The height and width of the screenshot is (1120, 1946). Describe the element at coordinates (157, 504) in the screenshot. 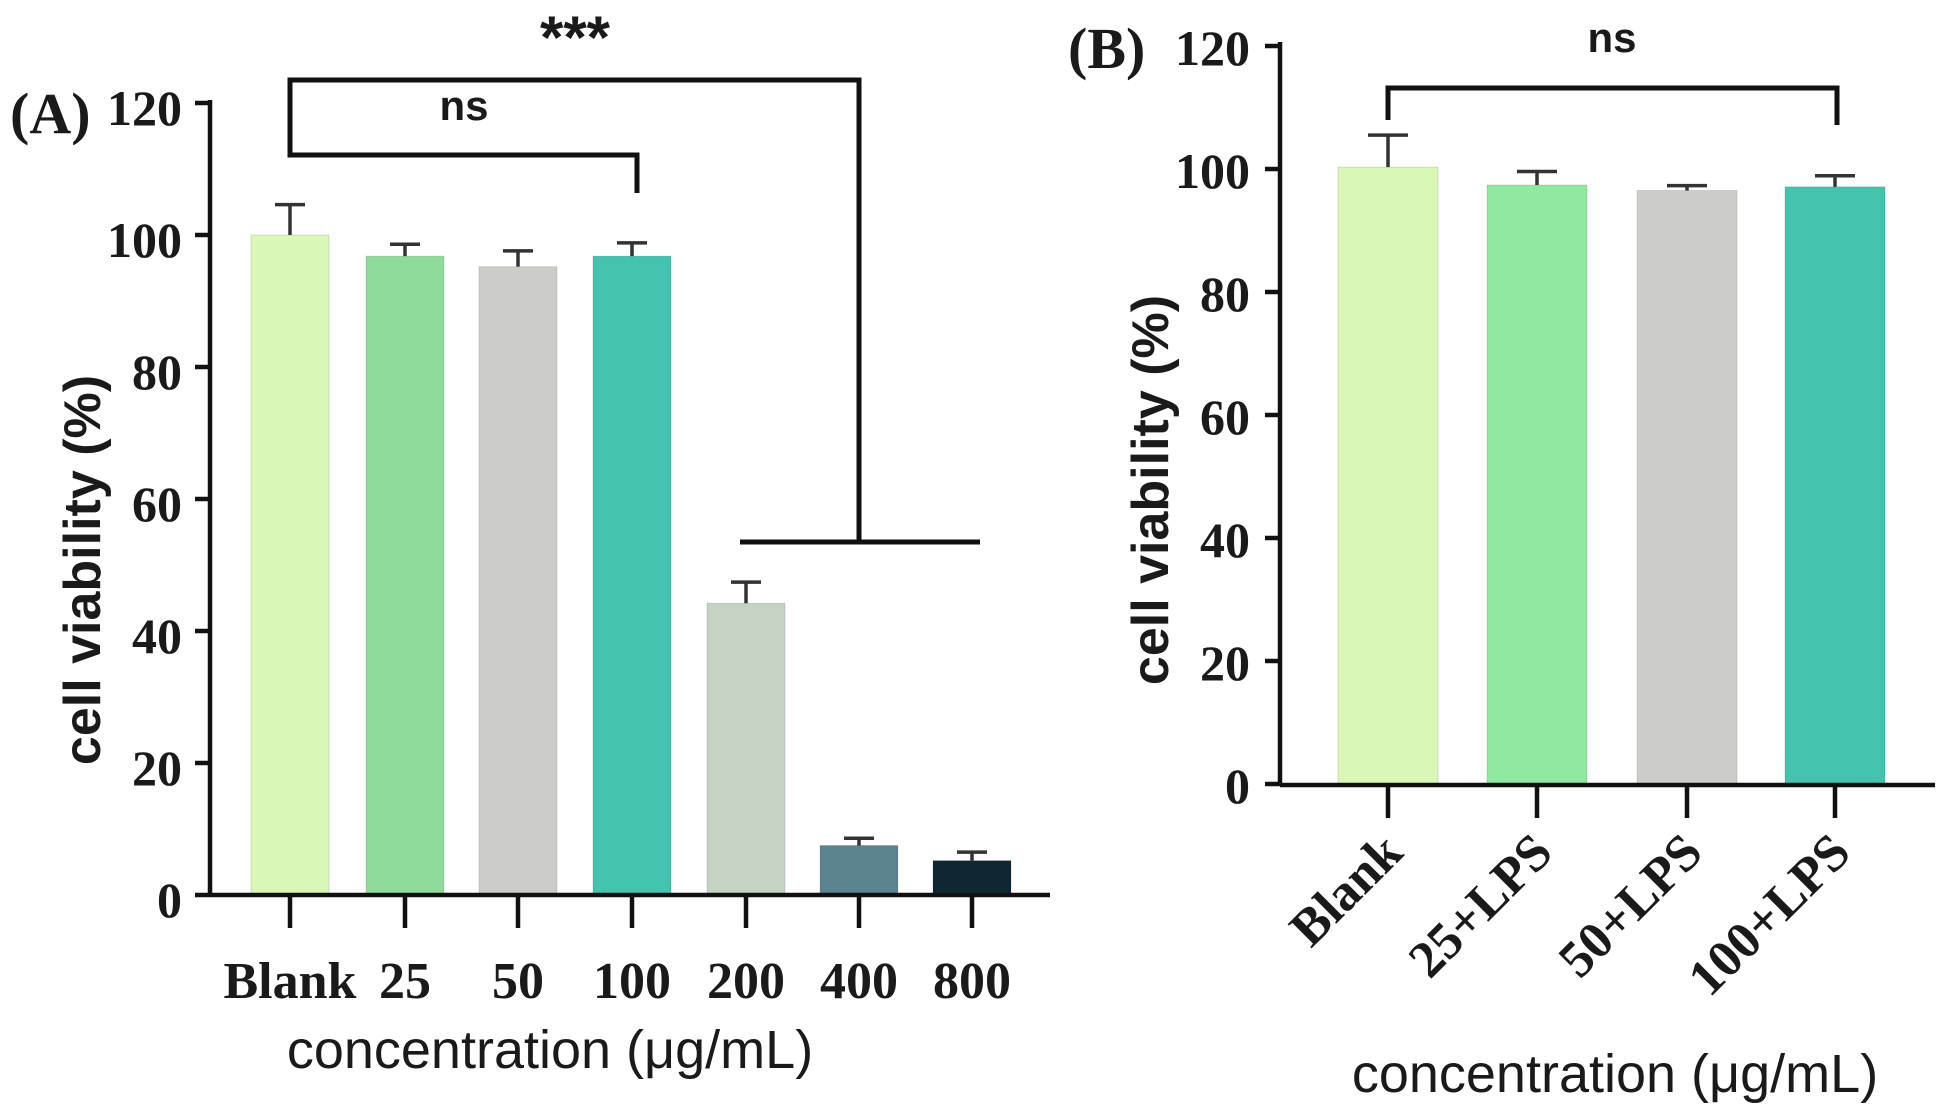

I see `panel-a-y-tick-label: 60` at that location.